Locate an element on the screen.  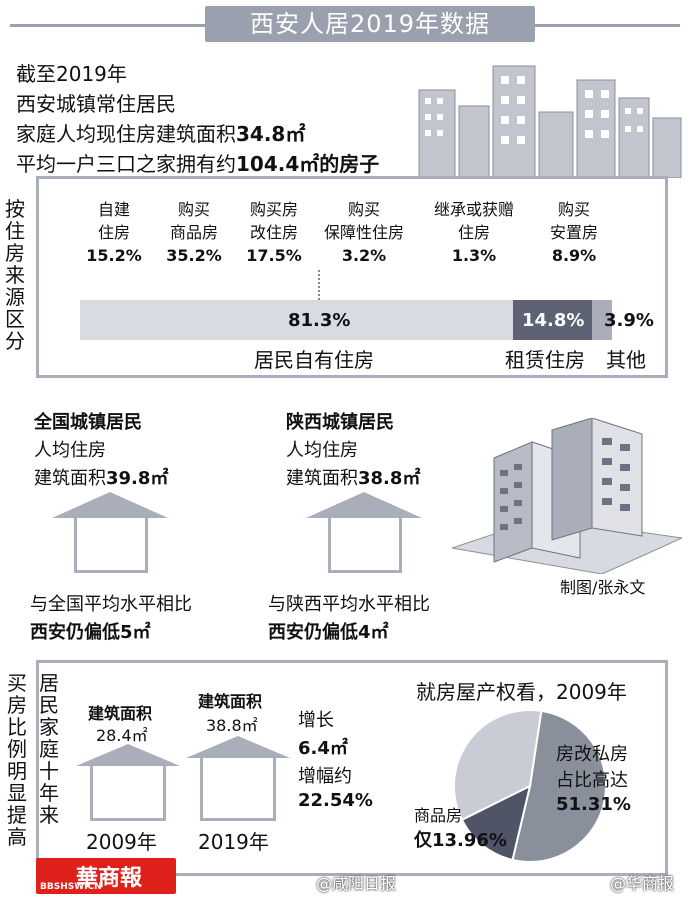
city-skyline-illustration is located at coordinates (550, 121).